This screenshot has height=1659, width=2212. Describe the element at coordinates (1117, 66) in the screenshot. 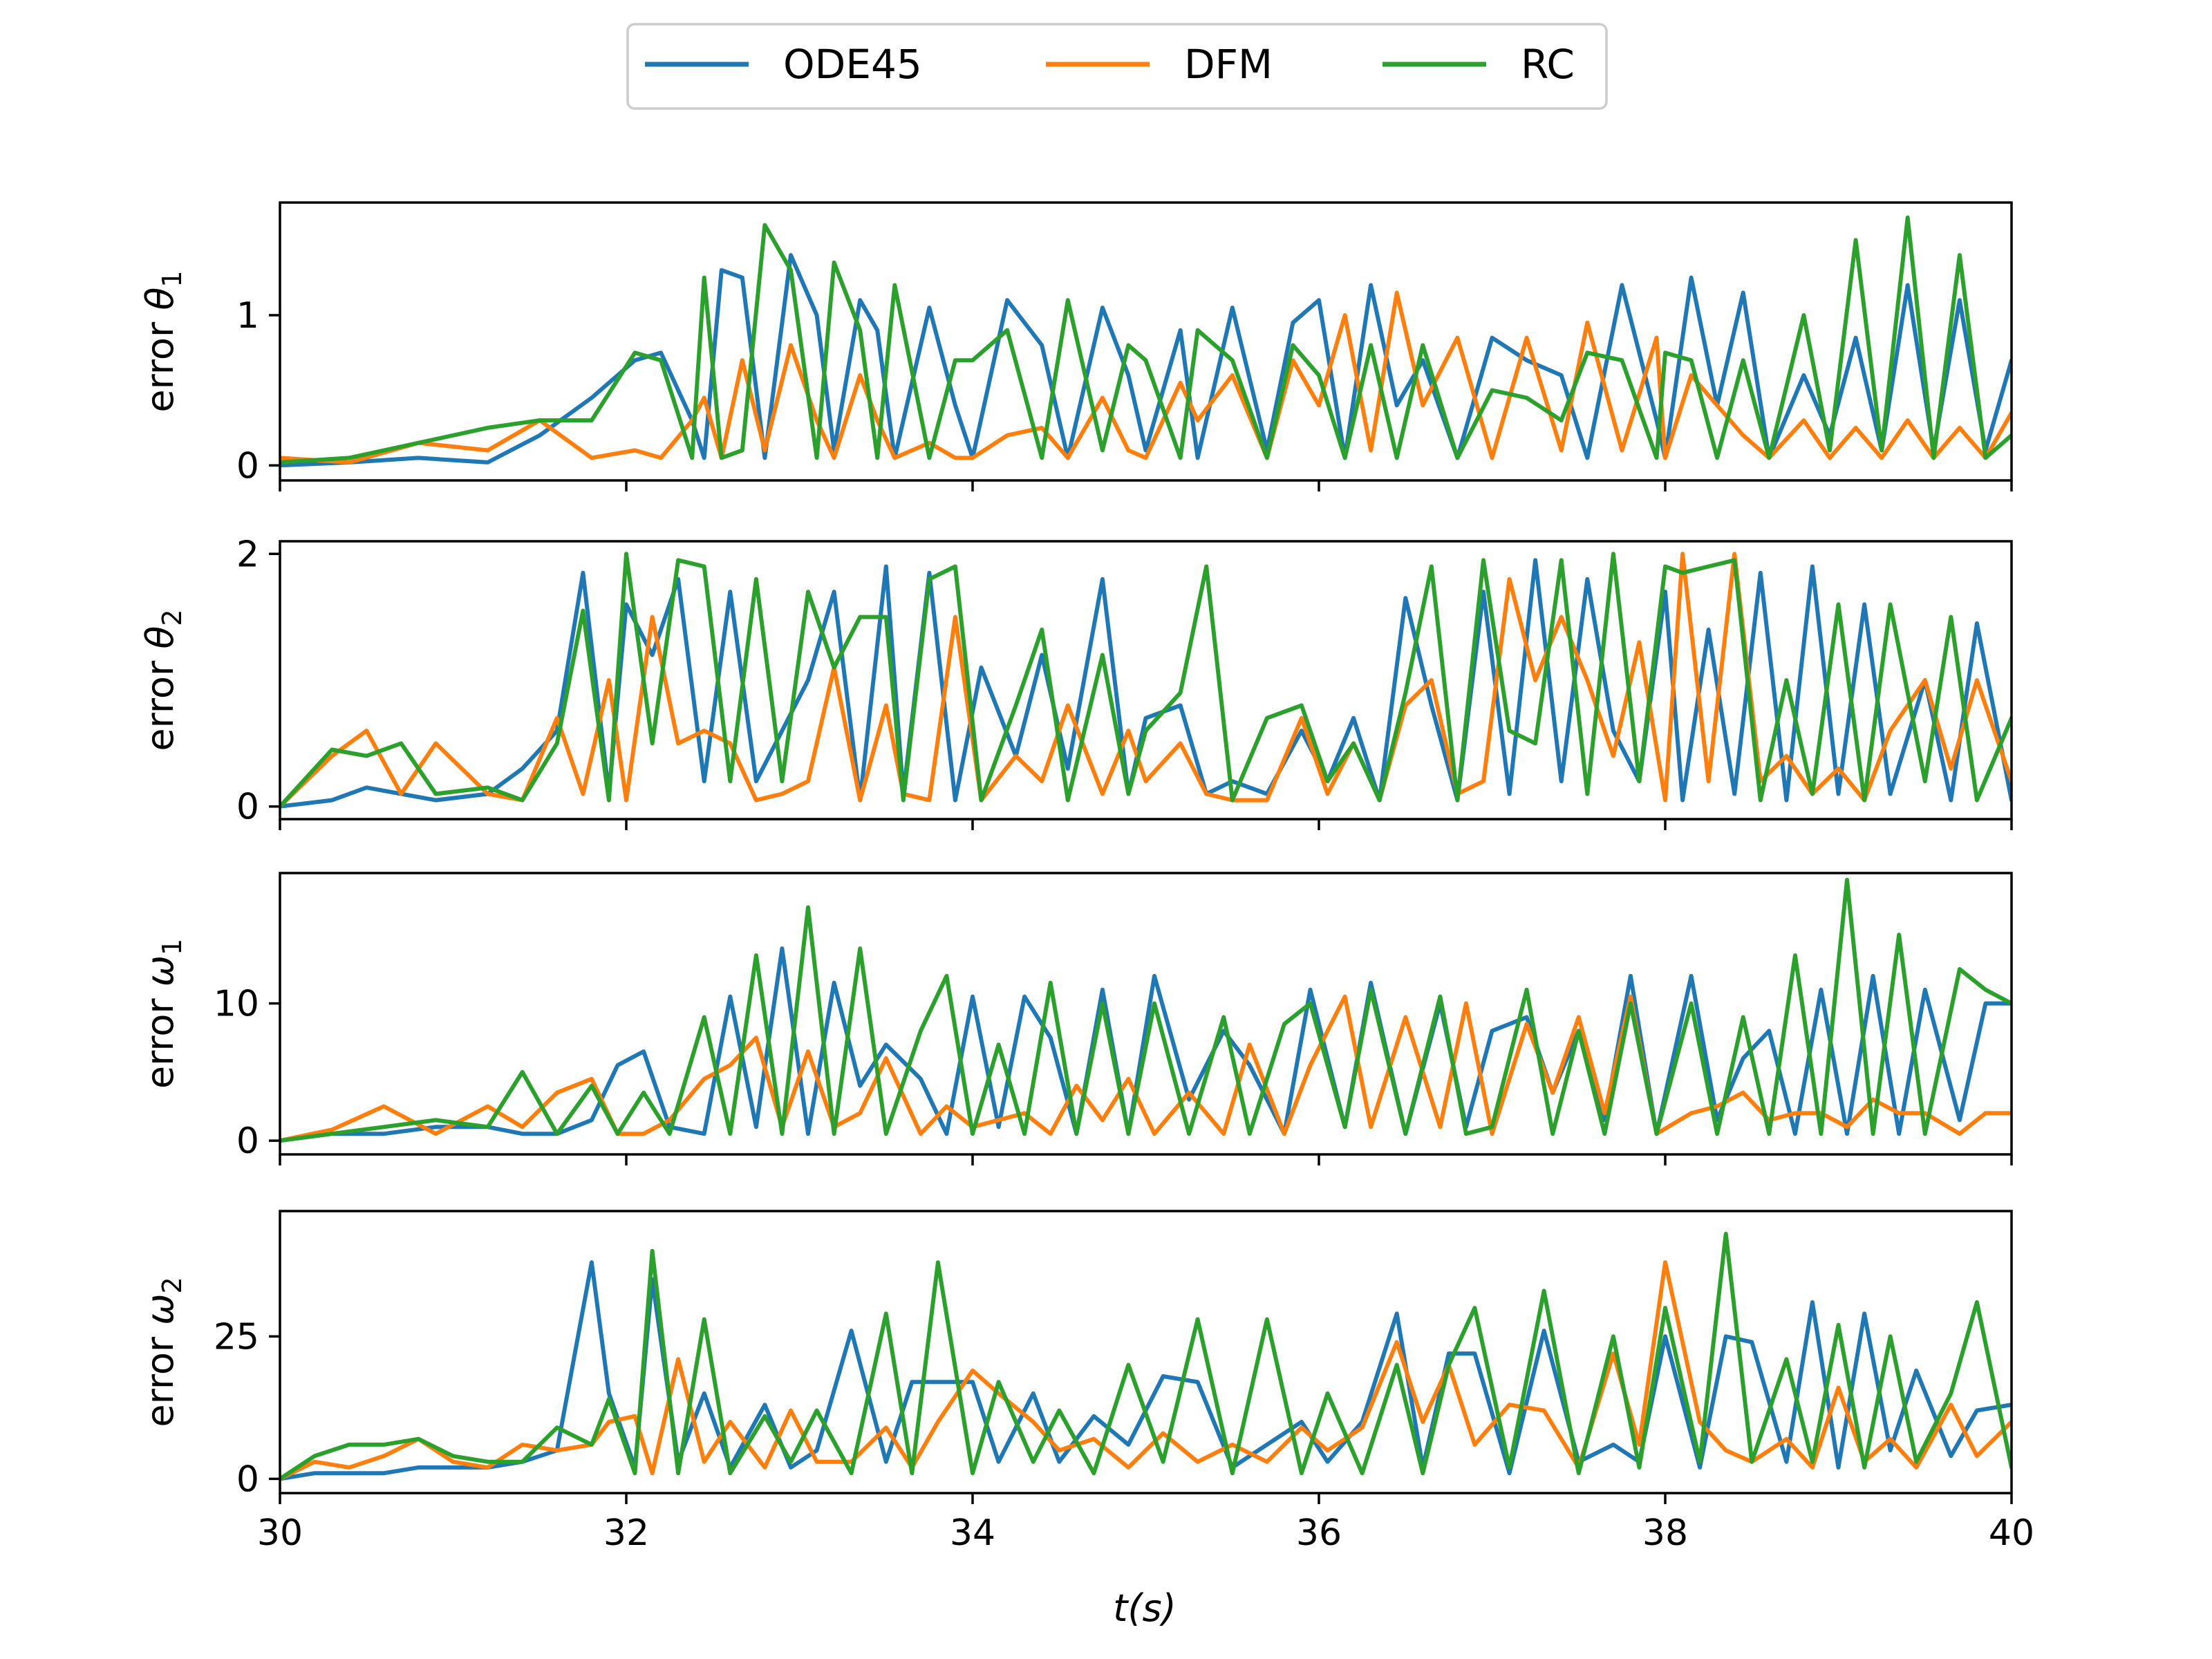

I see `legend: ODE45 DFM RC` at that location.